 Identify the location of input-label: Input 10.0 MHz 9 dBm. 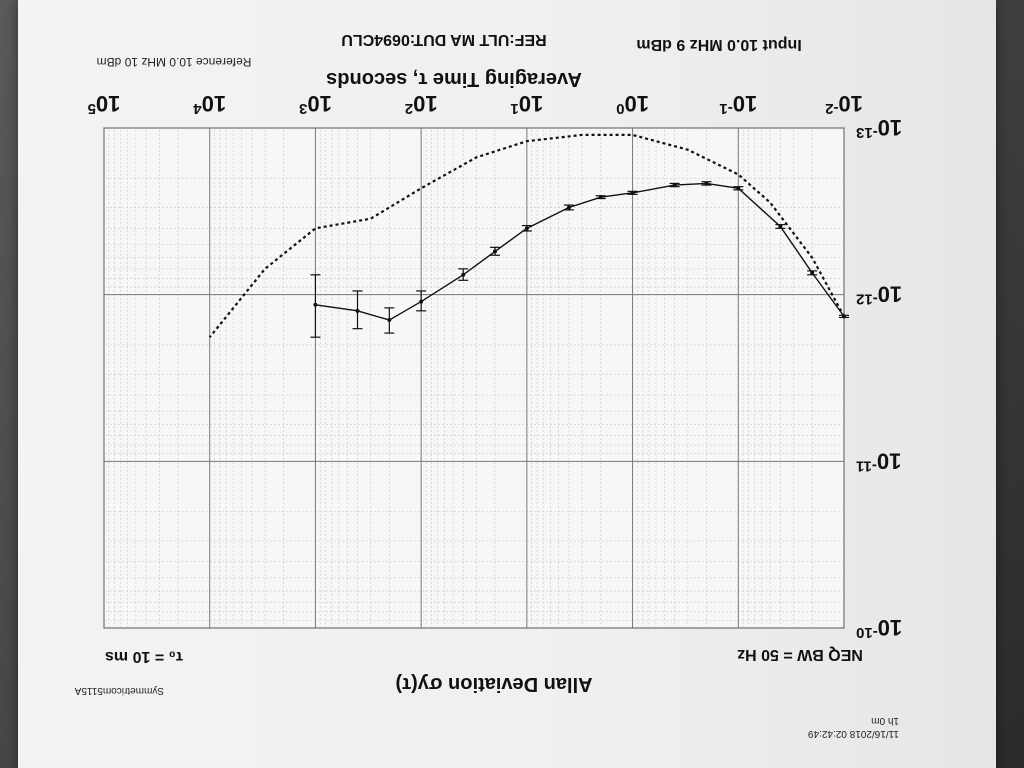
(718, 44).